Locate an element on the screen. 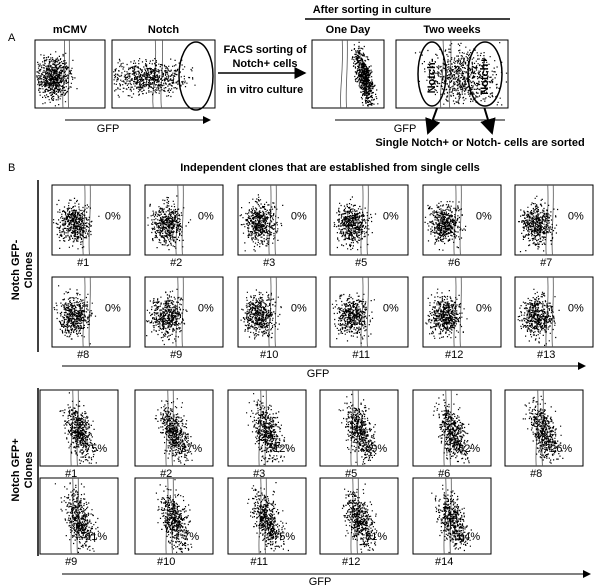  plot-title: Two weeks is located at coordinates (451, 30).